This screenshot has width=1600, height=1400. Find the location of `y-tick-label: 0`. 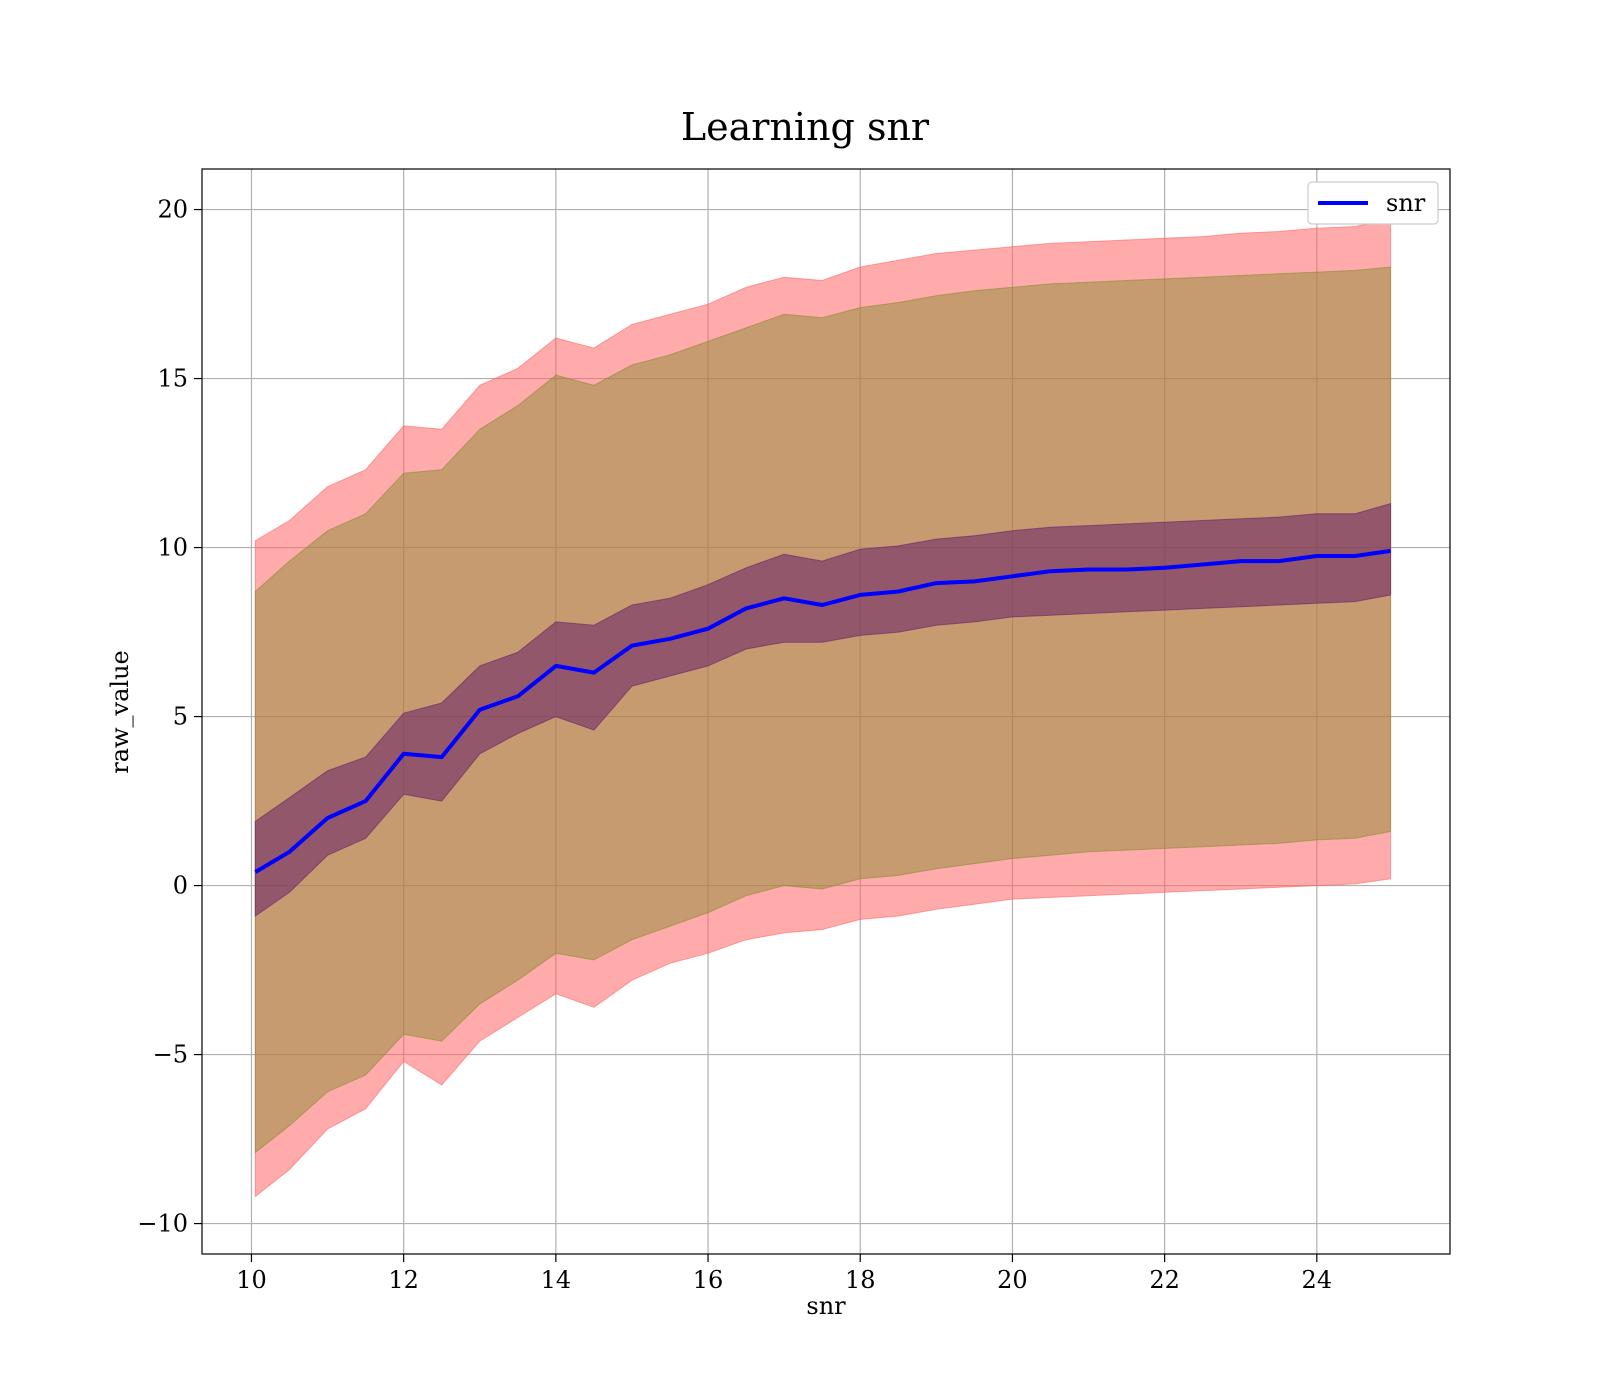

y-tick-label: 0 is located at coordinates (180, 886).